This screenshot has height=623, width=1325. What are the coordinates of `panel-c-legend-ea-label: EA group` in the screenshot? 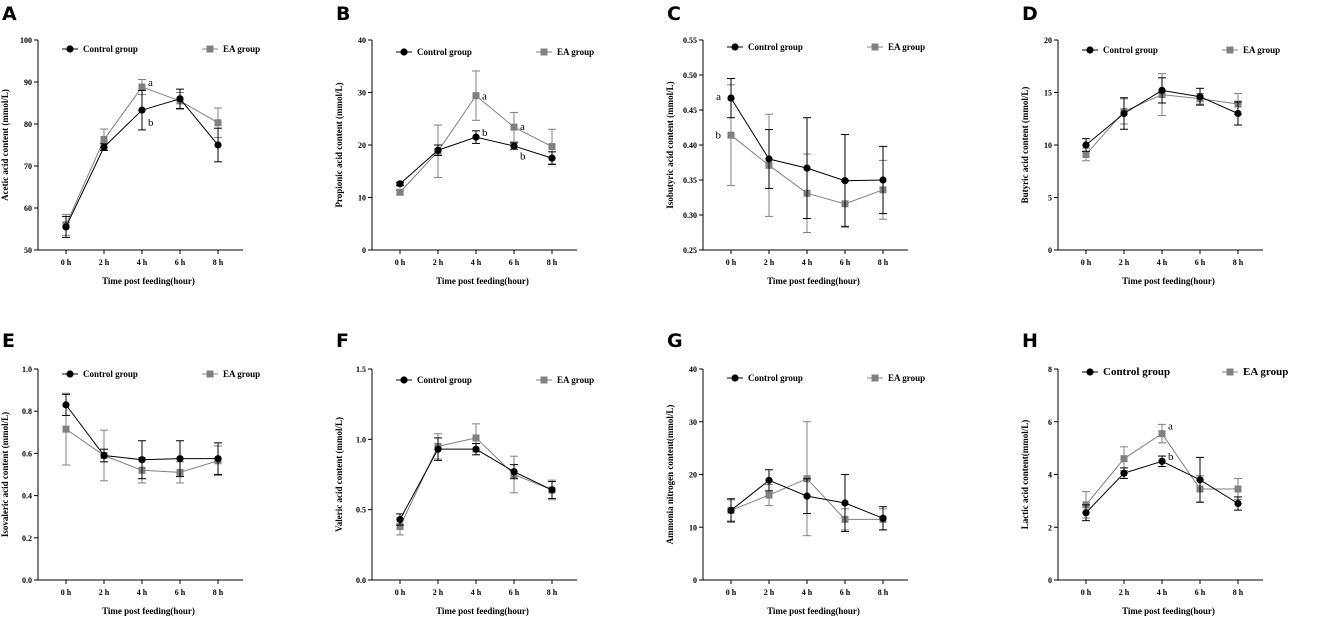 It's located at (906, 47).